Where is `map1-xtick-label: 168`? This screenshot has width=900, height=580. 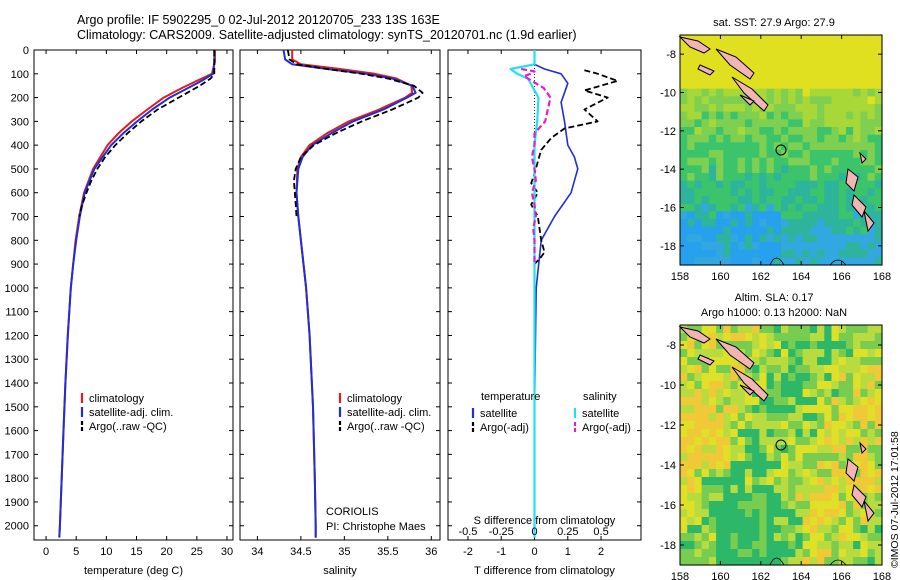 map1-xtick-label: 168 is located at coordinates (882, 277).